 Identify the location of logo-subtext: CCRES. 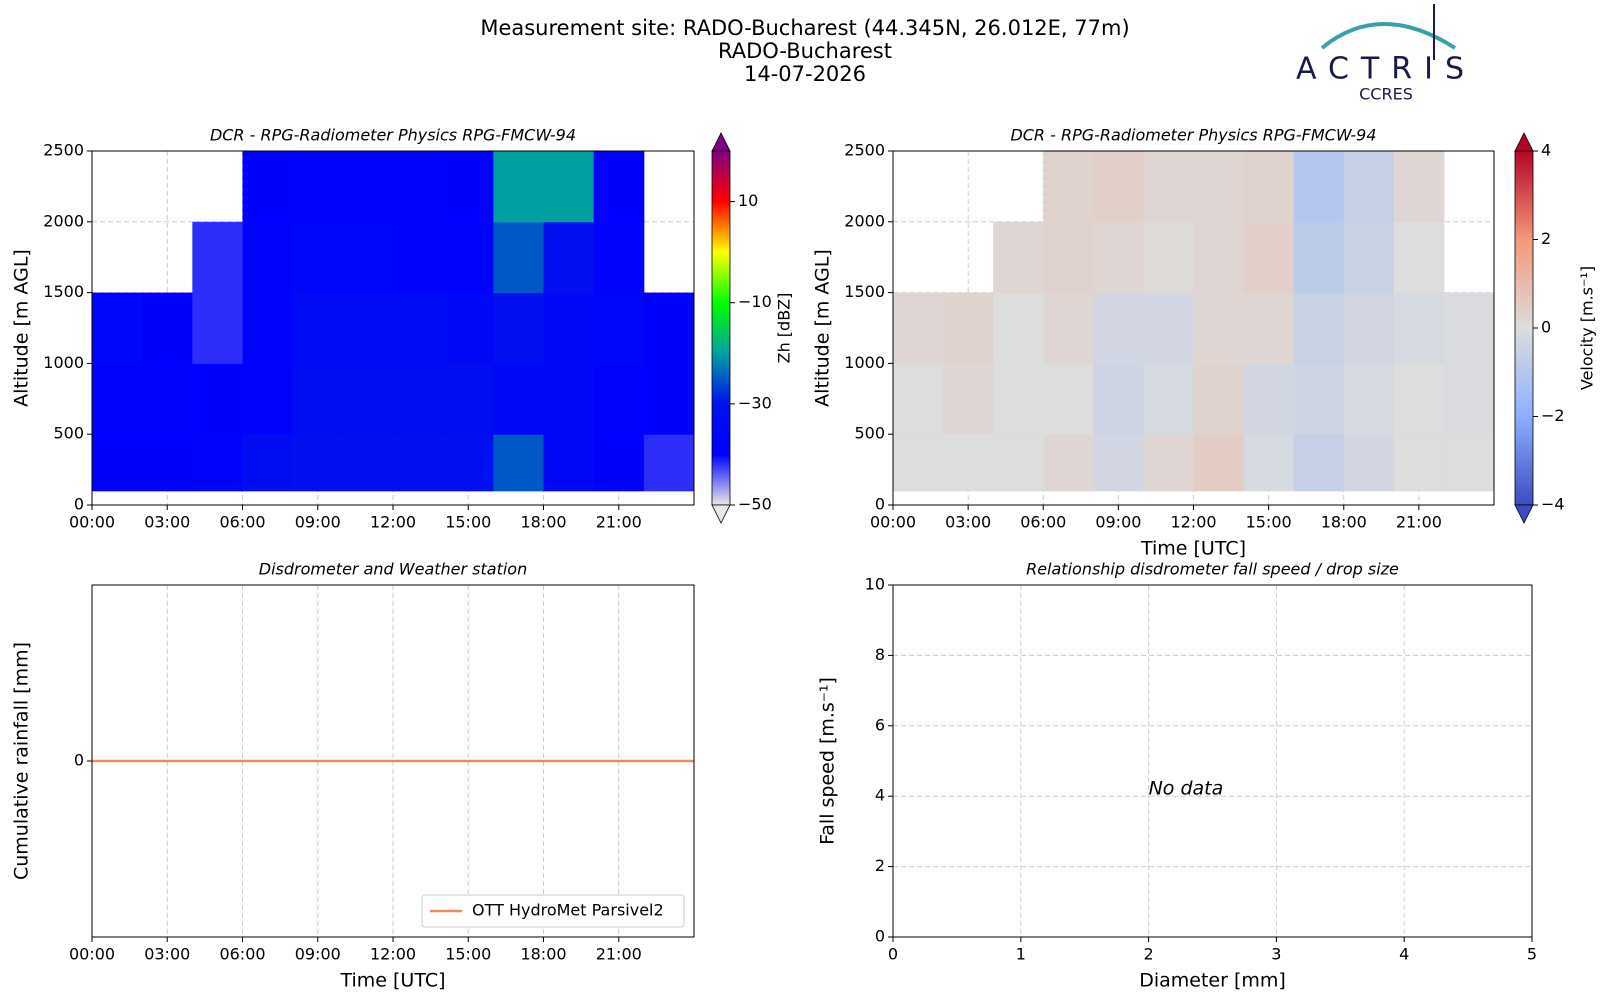
(1386, 94).